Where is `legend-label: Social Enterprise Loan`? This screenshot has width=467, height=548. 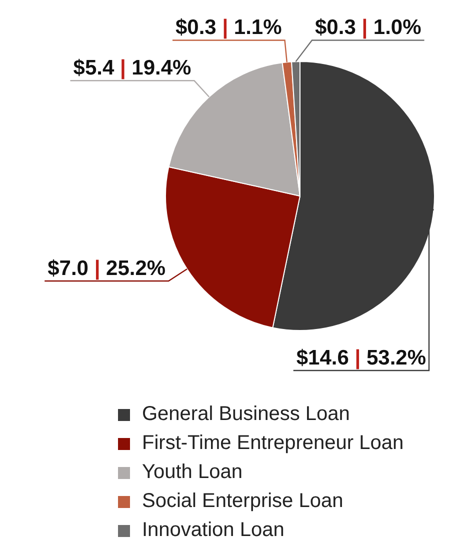 legend-label: Social Enterprise Loan is located at coordinates (243, 501).